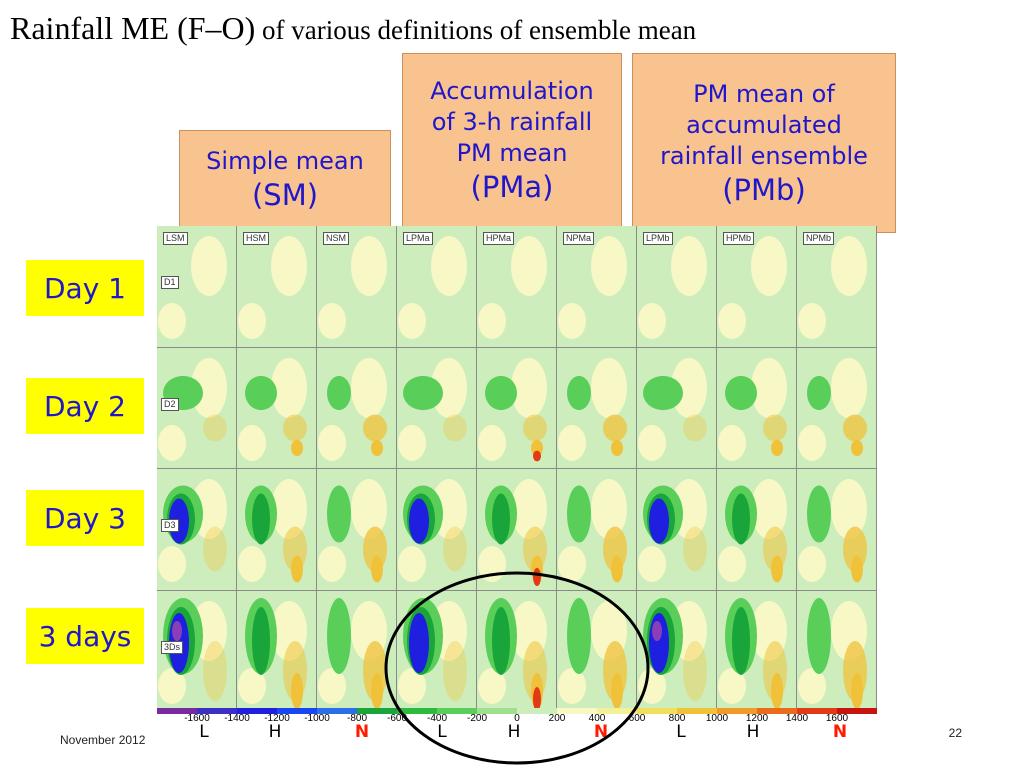 The width and height of the screenshot is (1024, 768). I want to click on map-panel: LPMa, so click(437, 287).